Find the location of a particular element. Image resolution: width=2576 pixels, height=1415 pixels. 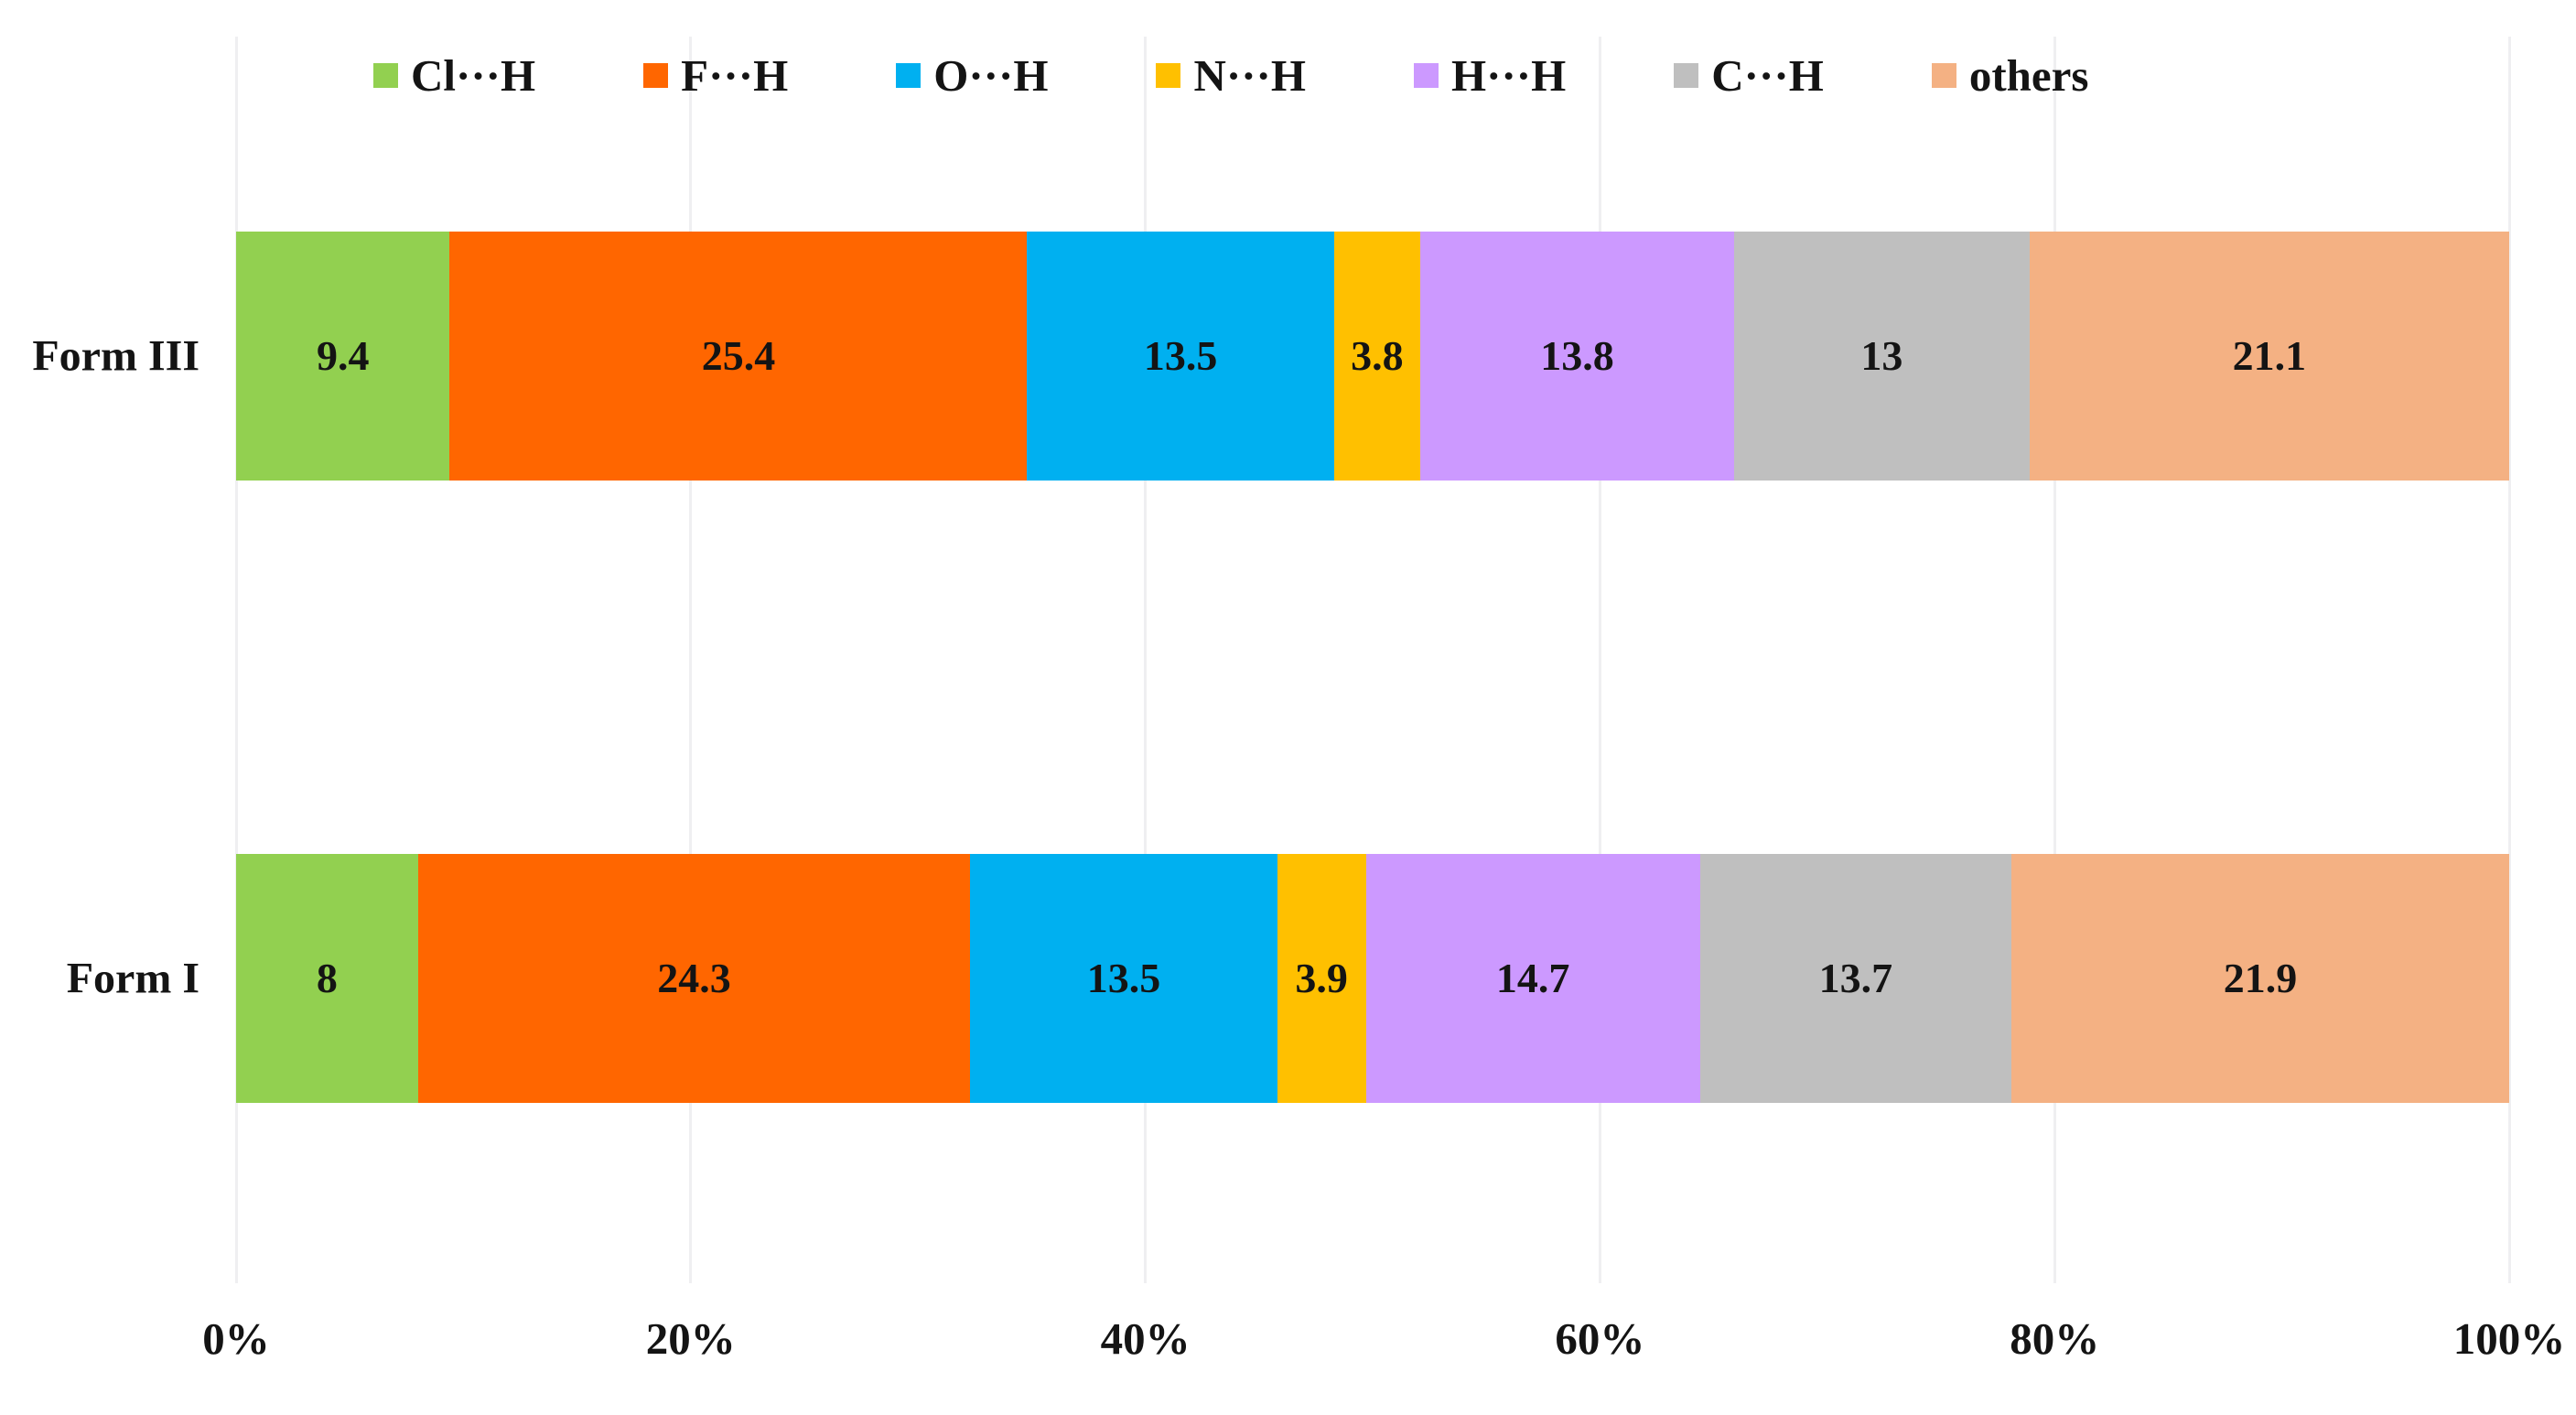

segment-value-label: 14.7 is located at coordinates (1532, 978).